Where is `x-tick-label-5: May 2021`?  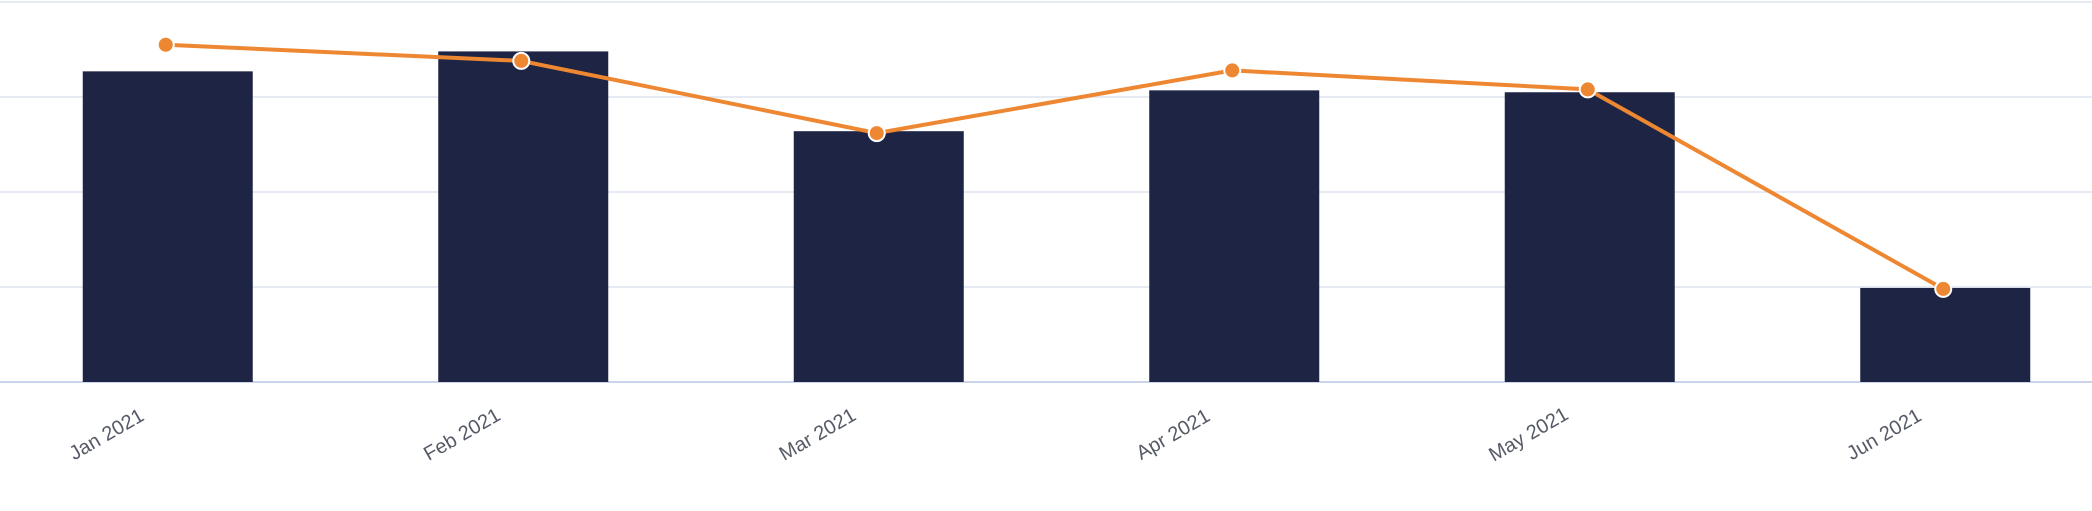 x-tick-label-5: May 2021 is located at coordinates (1528, 434).